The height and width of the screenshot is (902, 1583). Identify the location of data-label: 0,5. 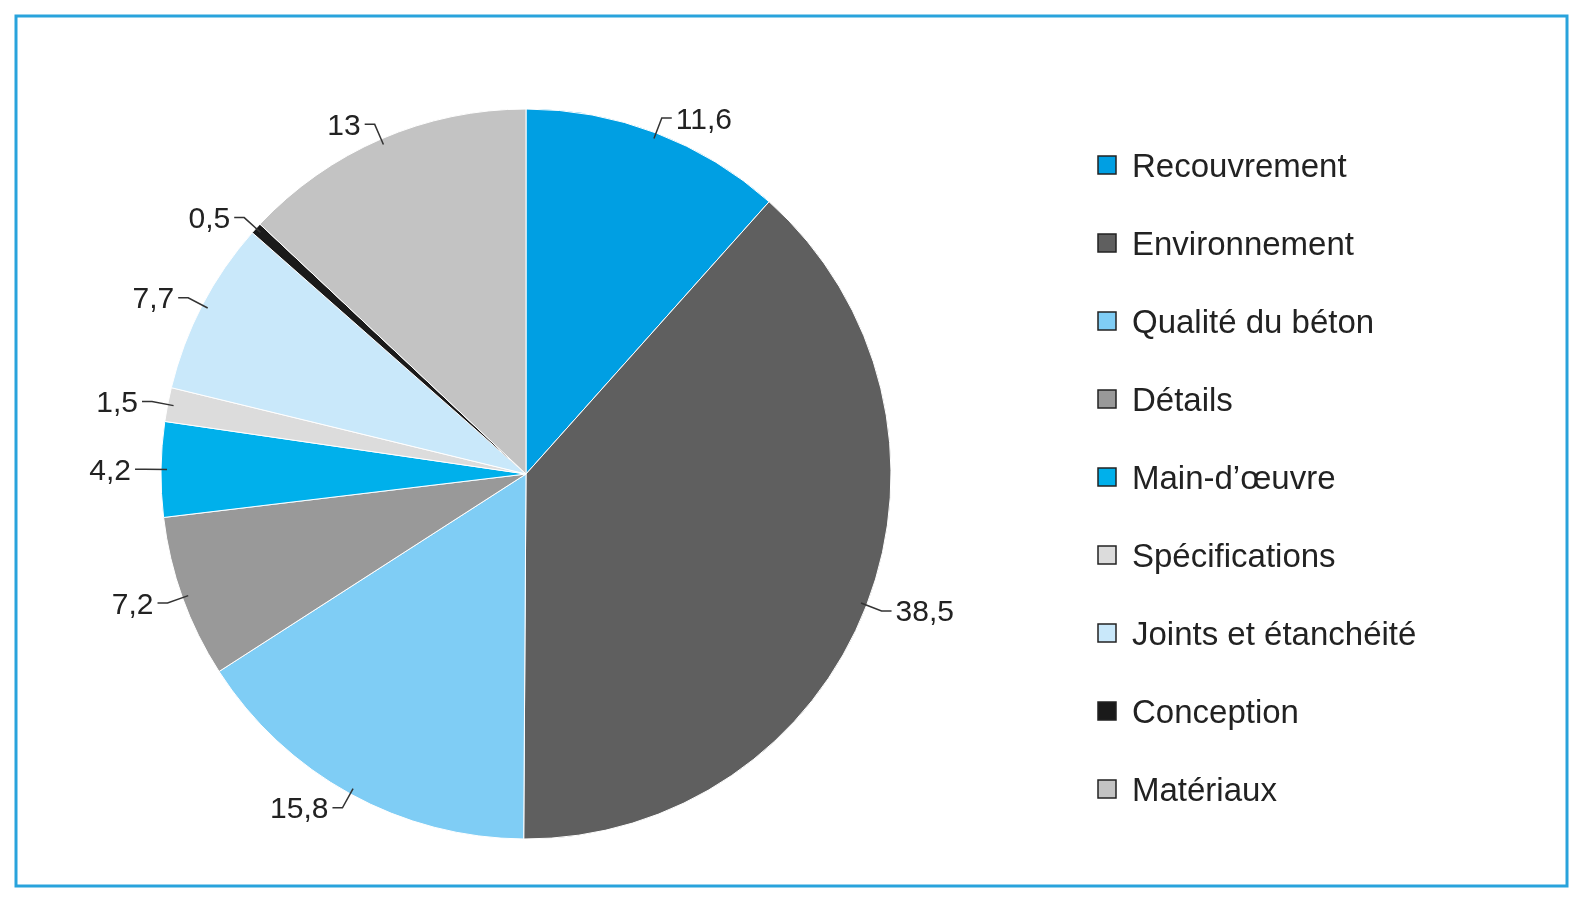
(209, 218).